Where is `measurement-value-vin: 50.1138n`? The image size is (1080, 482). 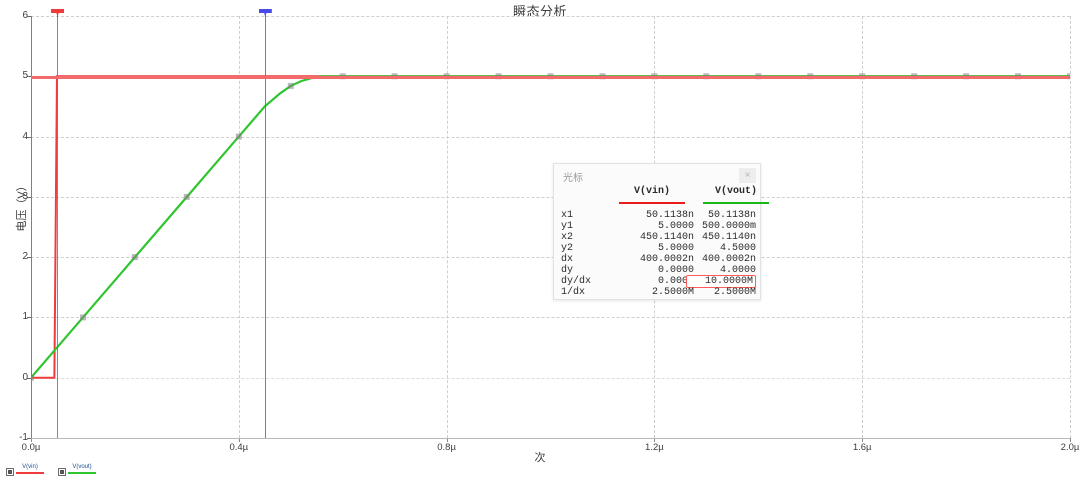 measurement-value-vin: 50.1138n is located at coordinates (669, 215).